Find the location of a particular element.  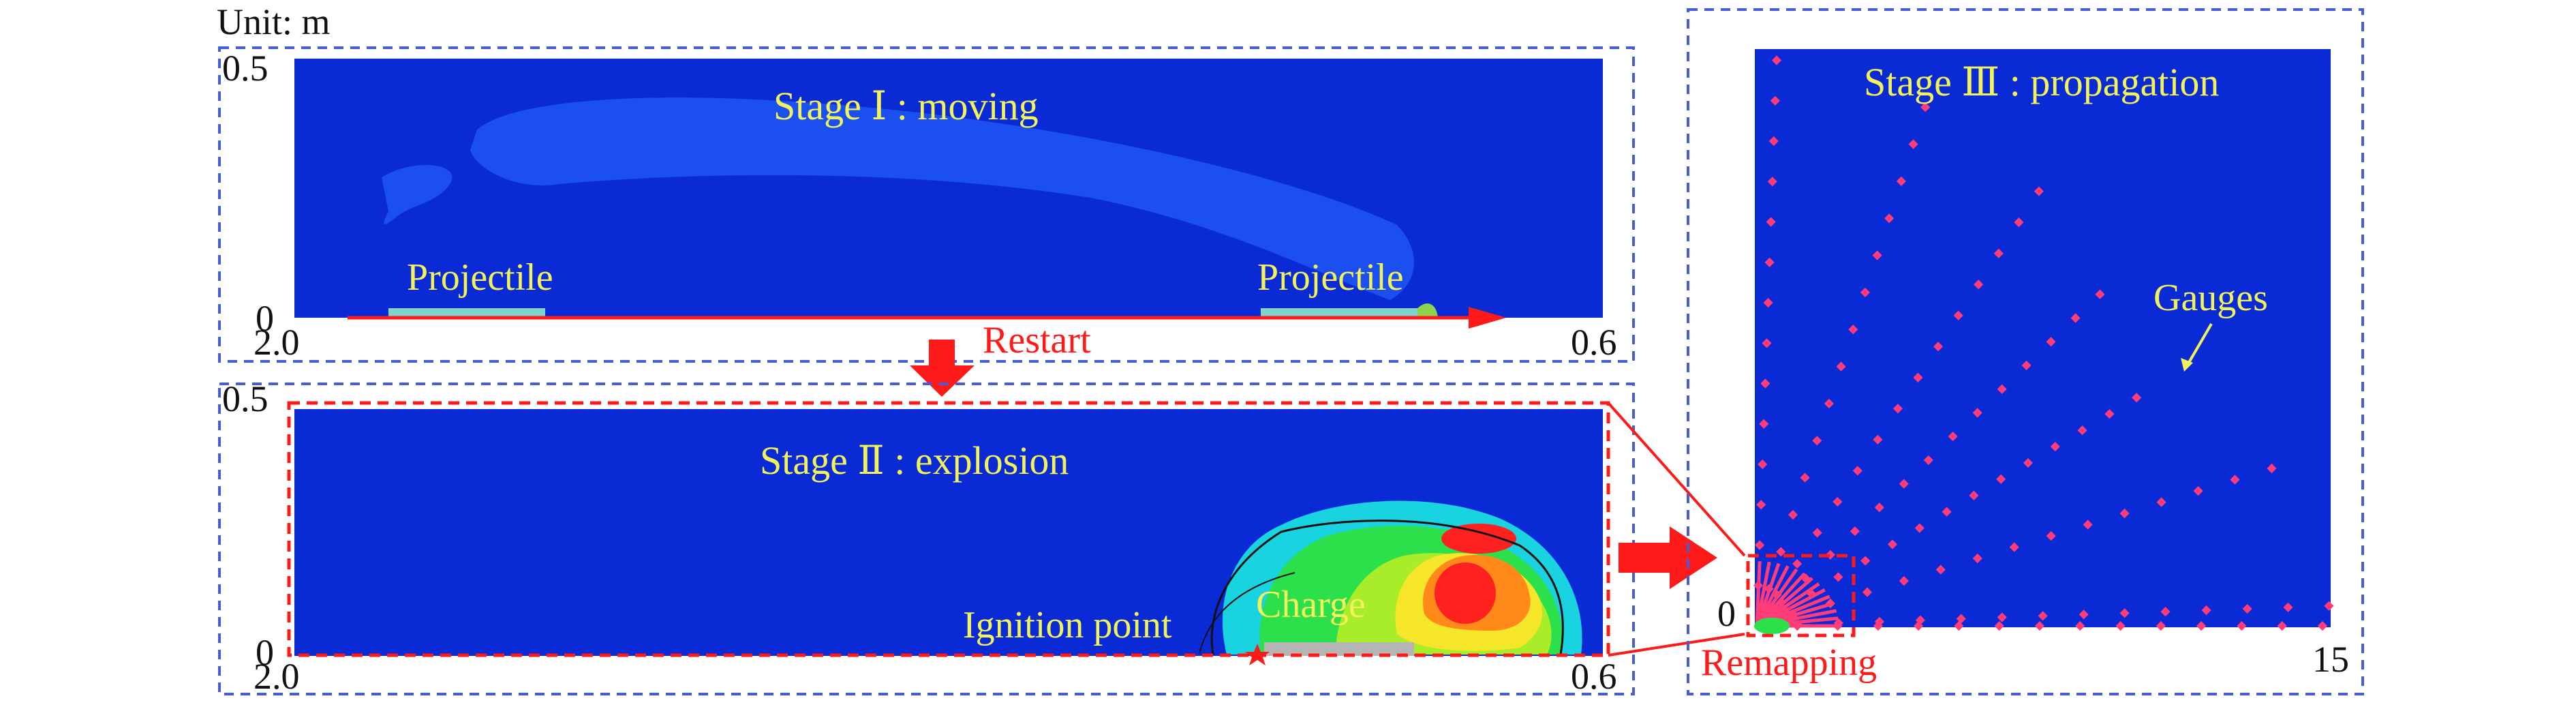

label-projectile-end: Projectile is located at coordinates (1330, 277).